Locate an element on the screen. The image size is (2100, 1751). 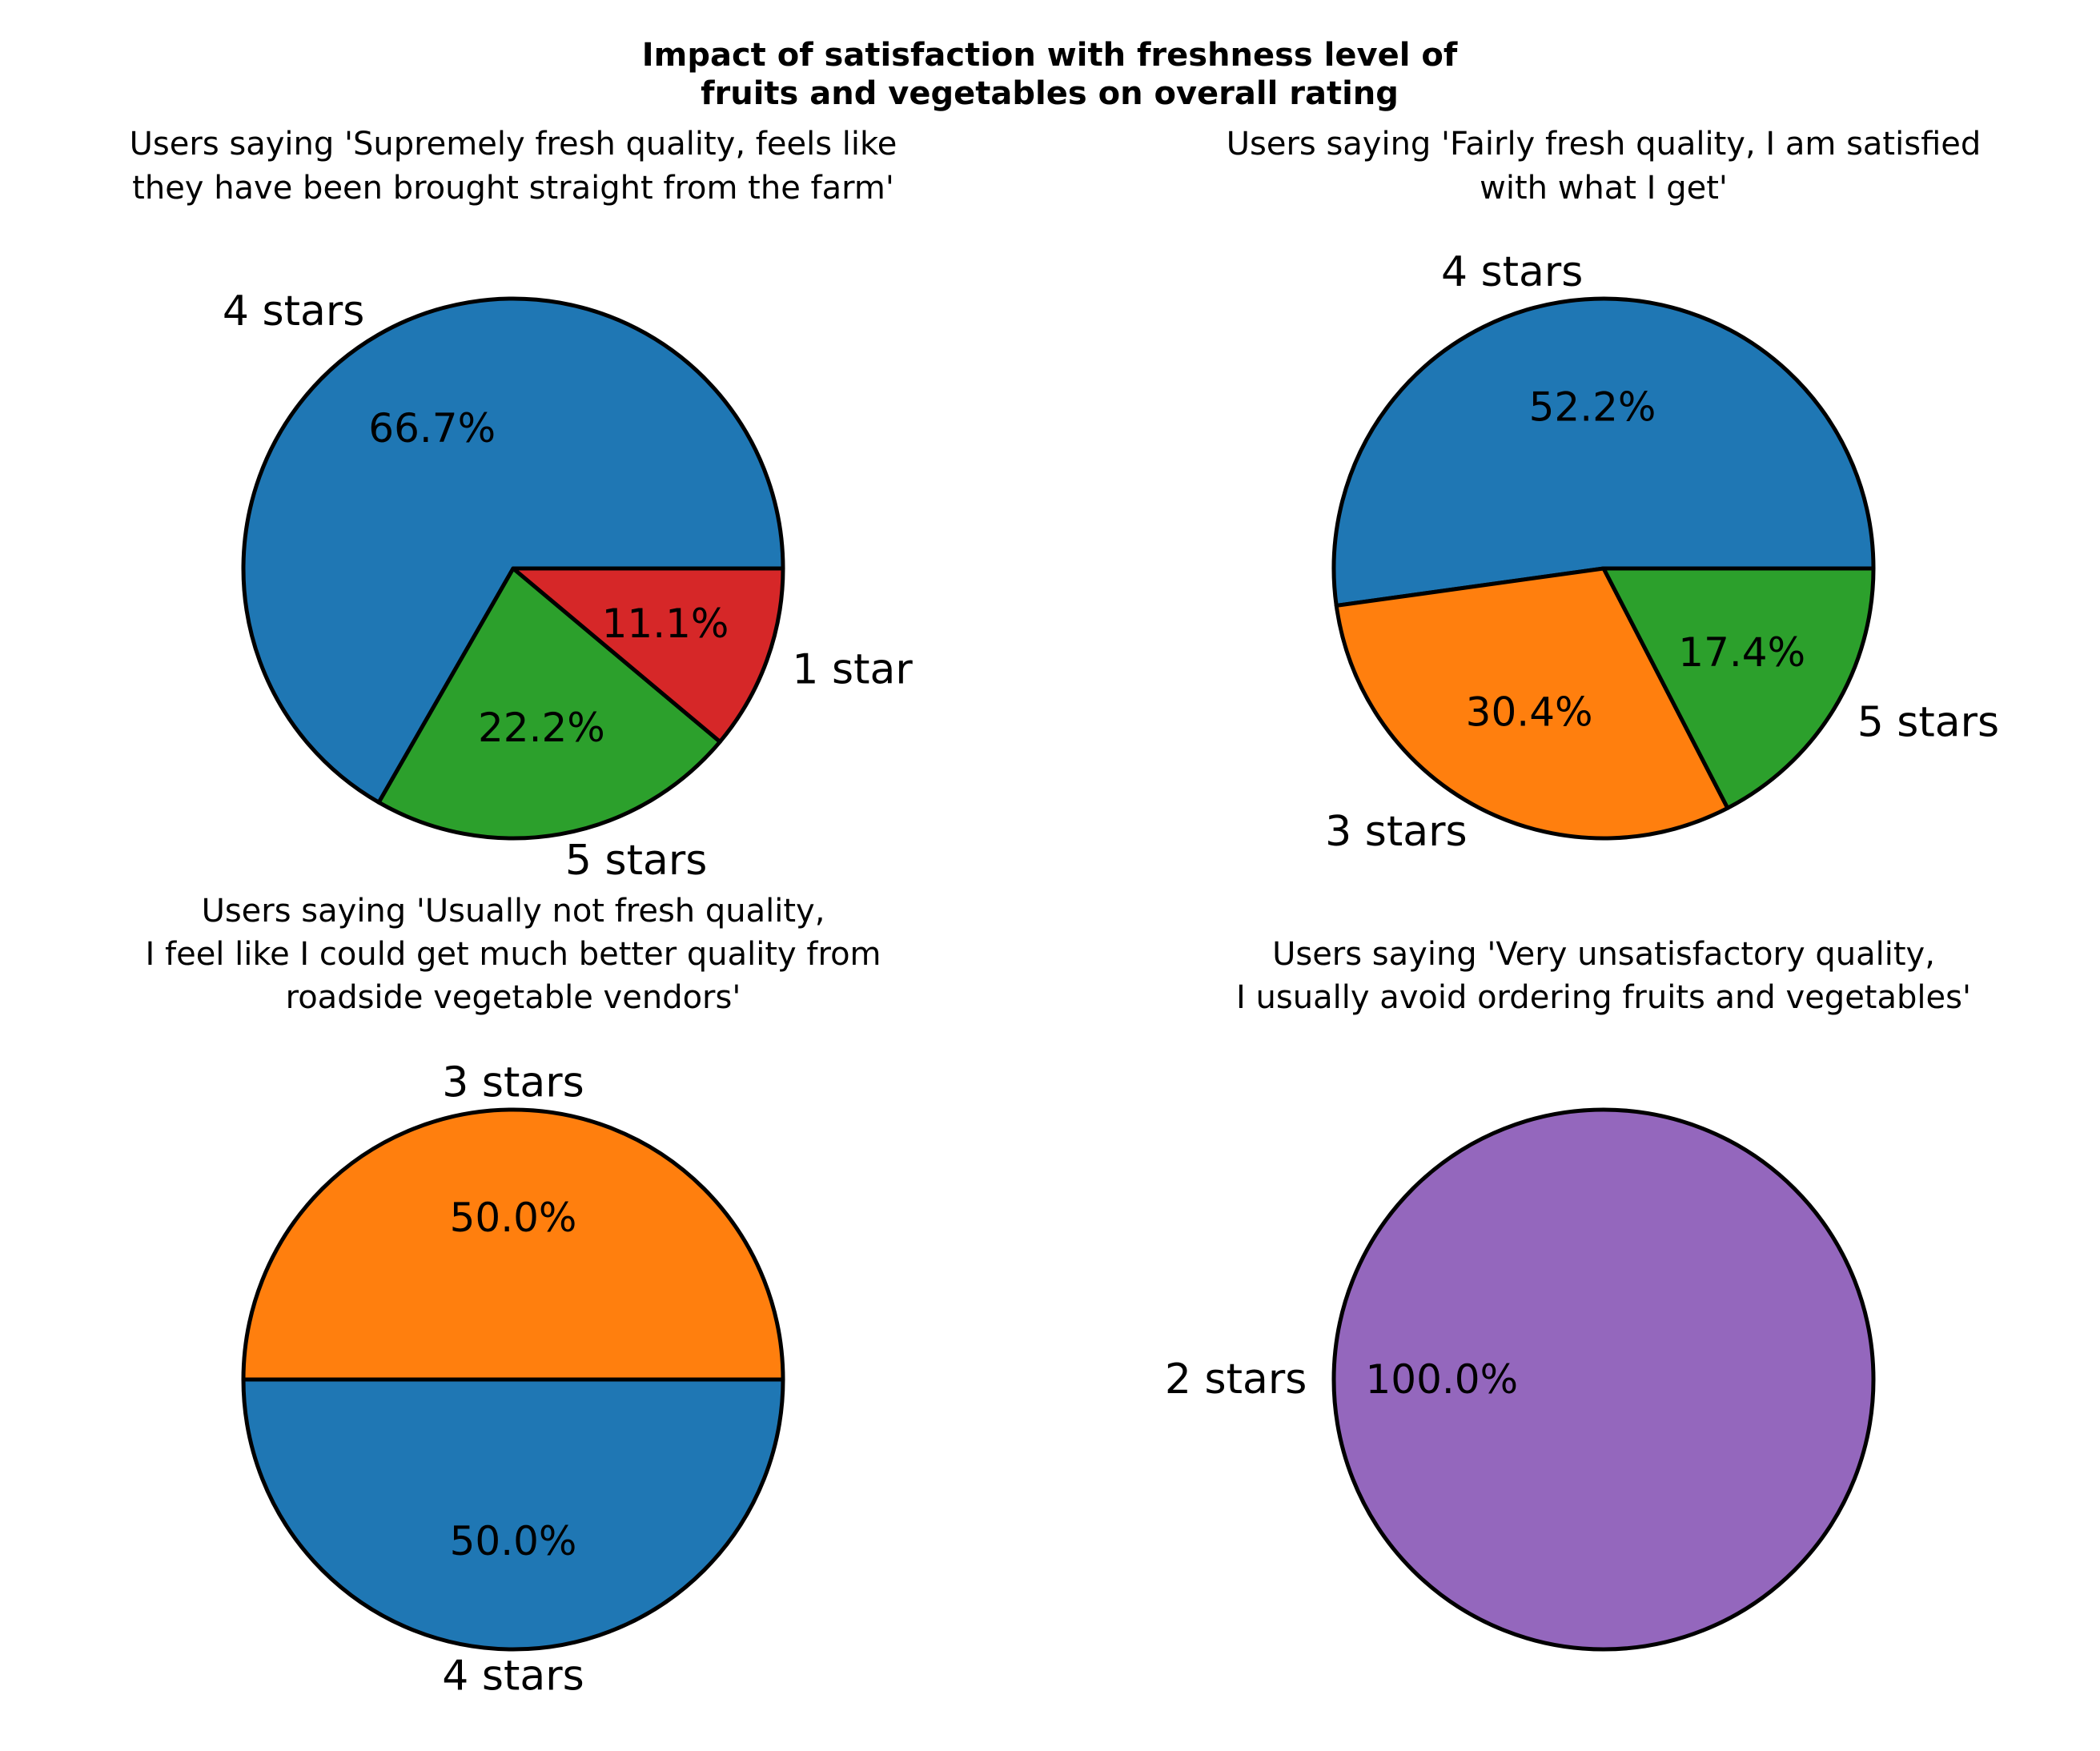
pie-2-label-1: 4 stars is located at coordinates (1512, 272).